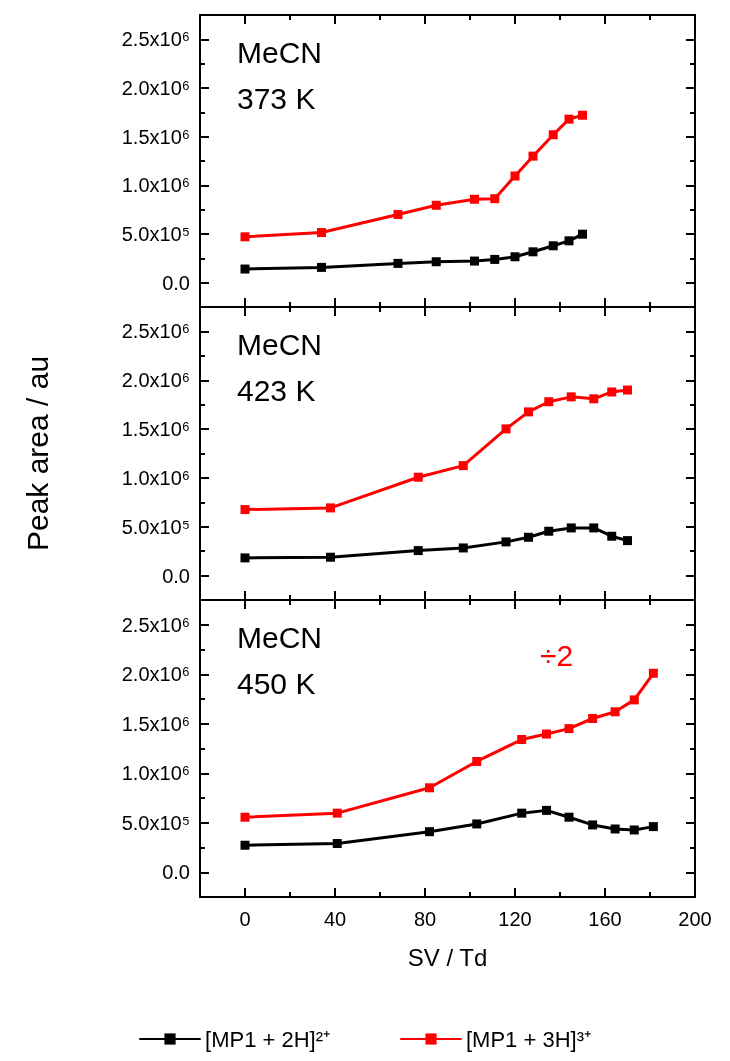  What do you see at coordinates (528, 1039) in the screenshot?
I see `legend-label: [MP1 + 3H]³⁺` at bounding box center [528, 1039].